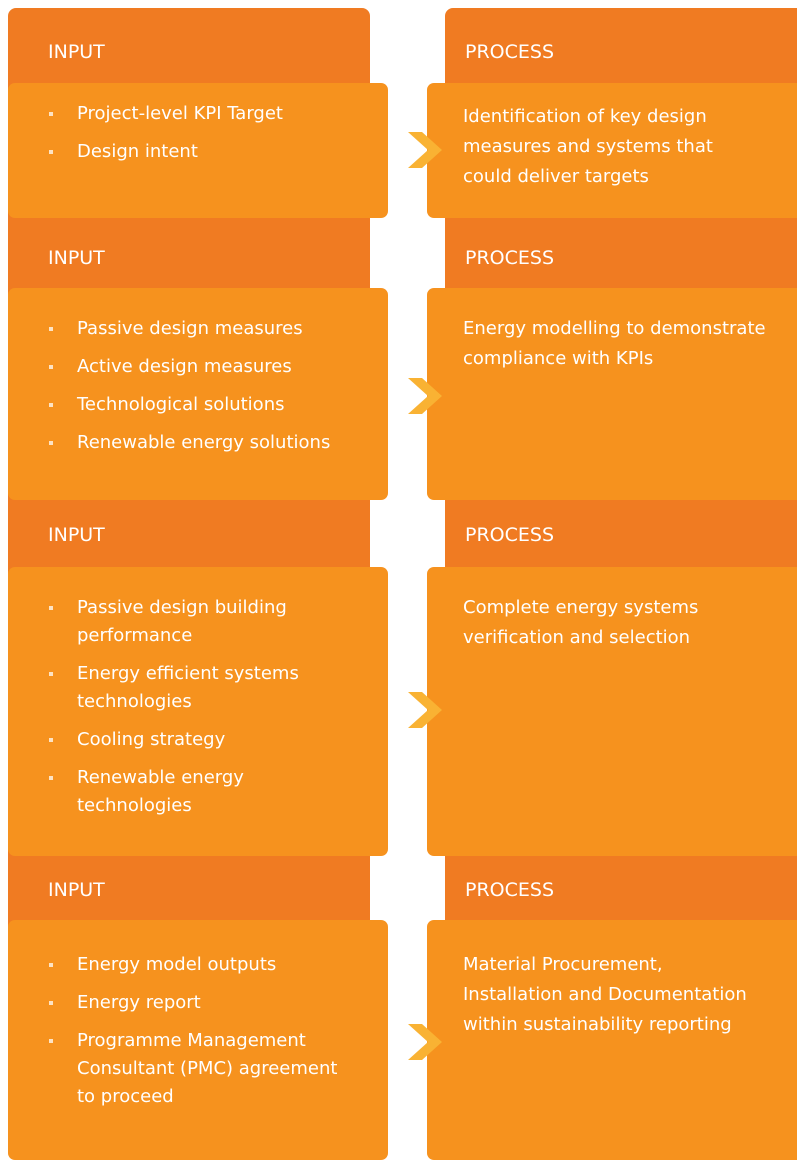  Describe the element at coordinates (556, 176) in the screenshot. I see `process-text: could deliver targets` at that location.